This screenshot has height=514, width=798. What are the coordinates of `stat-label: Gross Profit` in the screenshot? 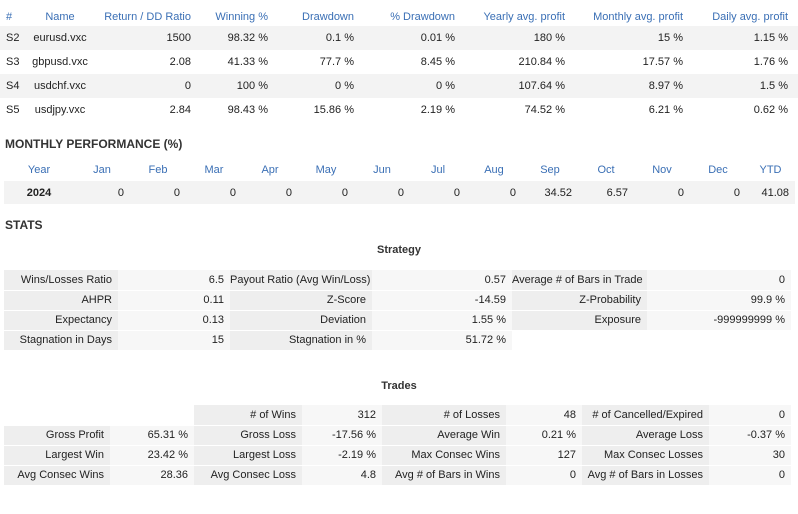 It's located at (57, 435).